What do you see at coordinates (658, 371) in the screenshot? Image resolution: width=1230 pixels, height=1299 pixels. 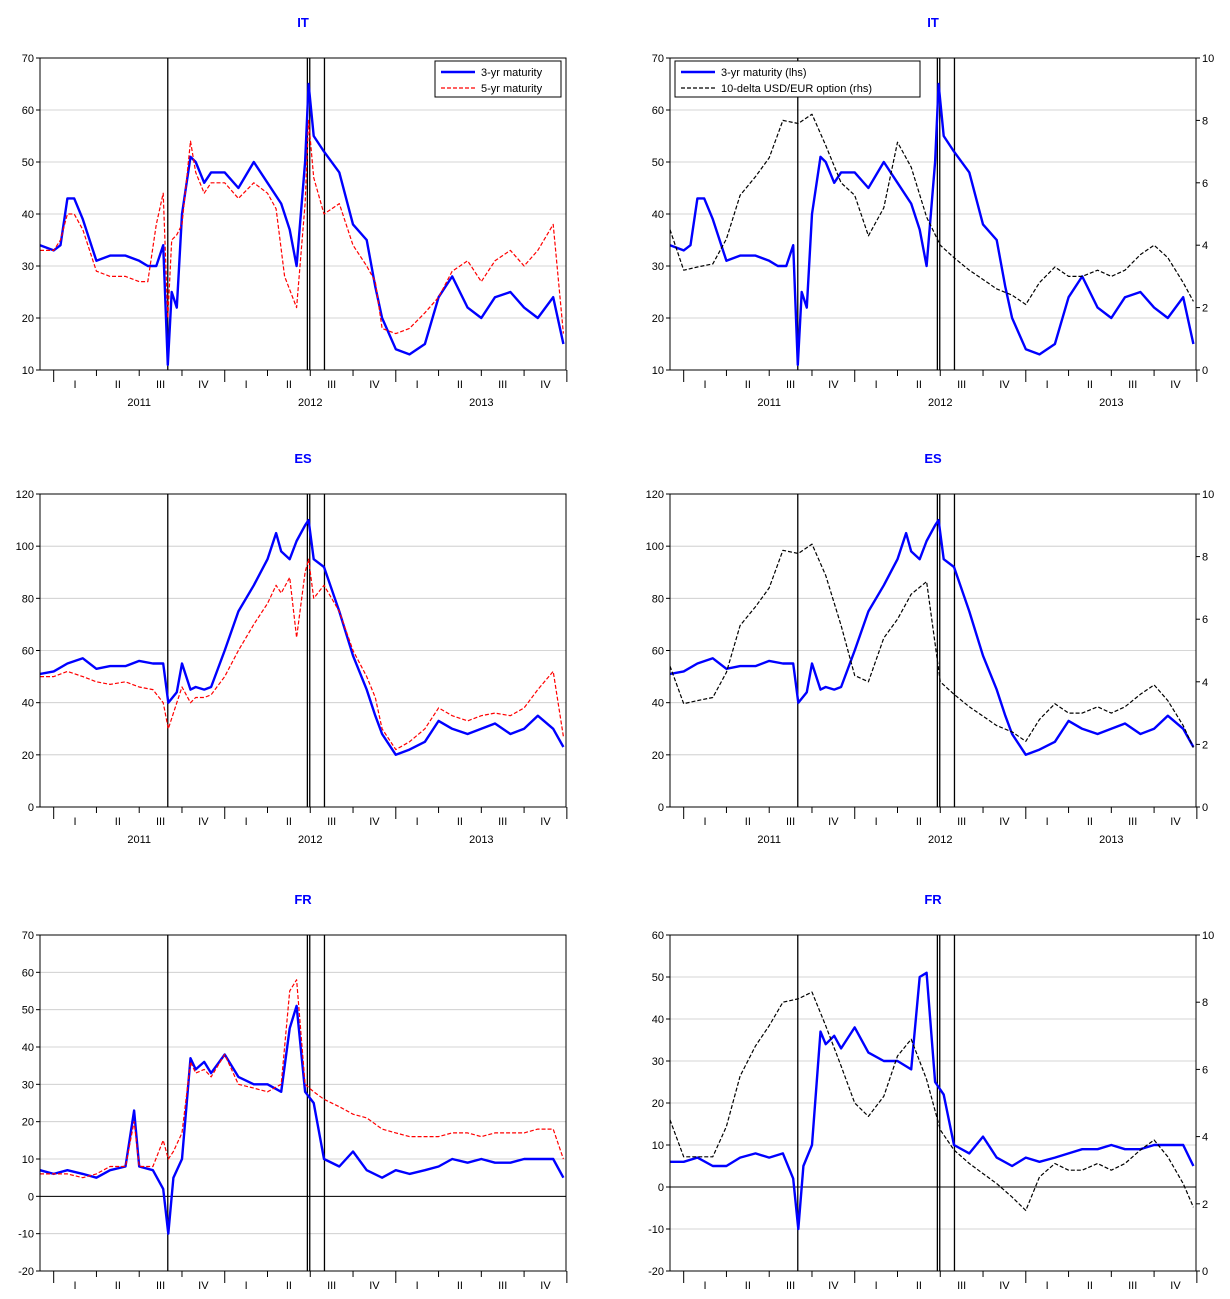 I see `y-tick-label: 10` at bounding box center [658, 371].